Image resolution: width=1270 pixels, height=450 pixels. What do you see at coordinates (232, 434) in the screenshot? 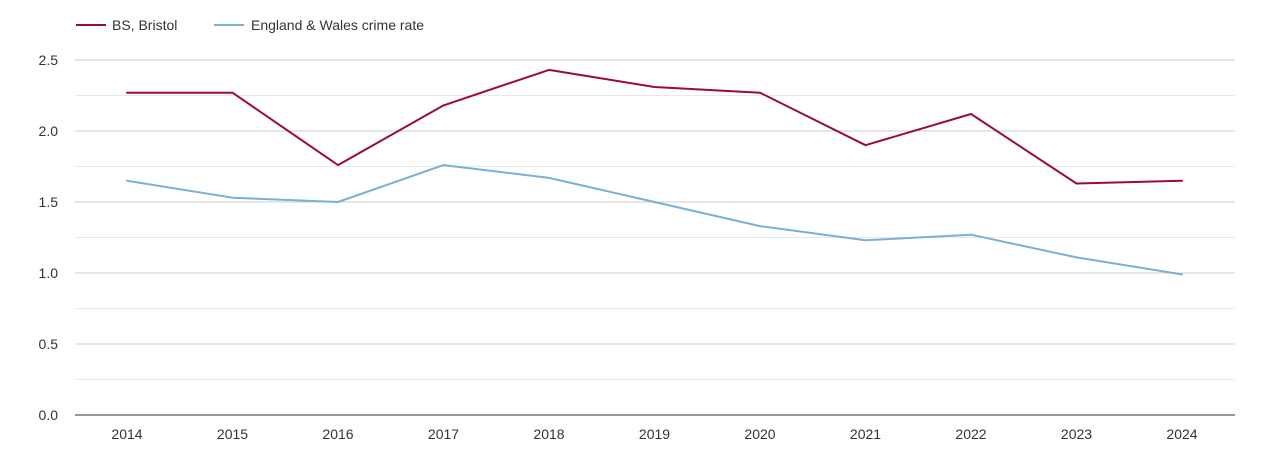
I see `x-tick-label: 2015` at bounding box center [232, 434].